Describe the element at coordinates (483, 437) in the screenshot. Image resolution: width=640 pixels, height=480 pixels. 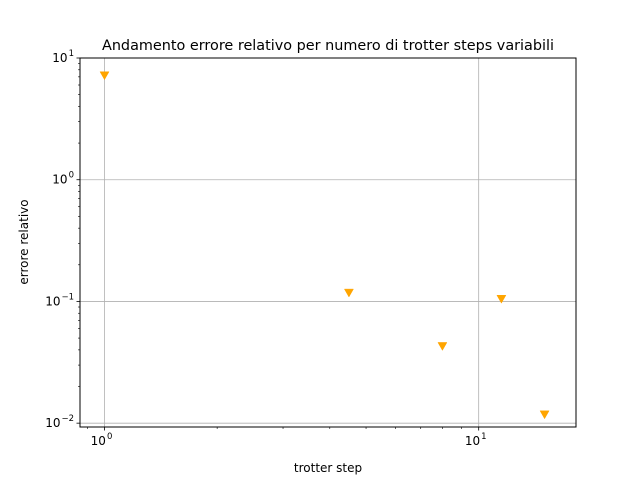
I see `x-tick-exponent: 1` at that location.